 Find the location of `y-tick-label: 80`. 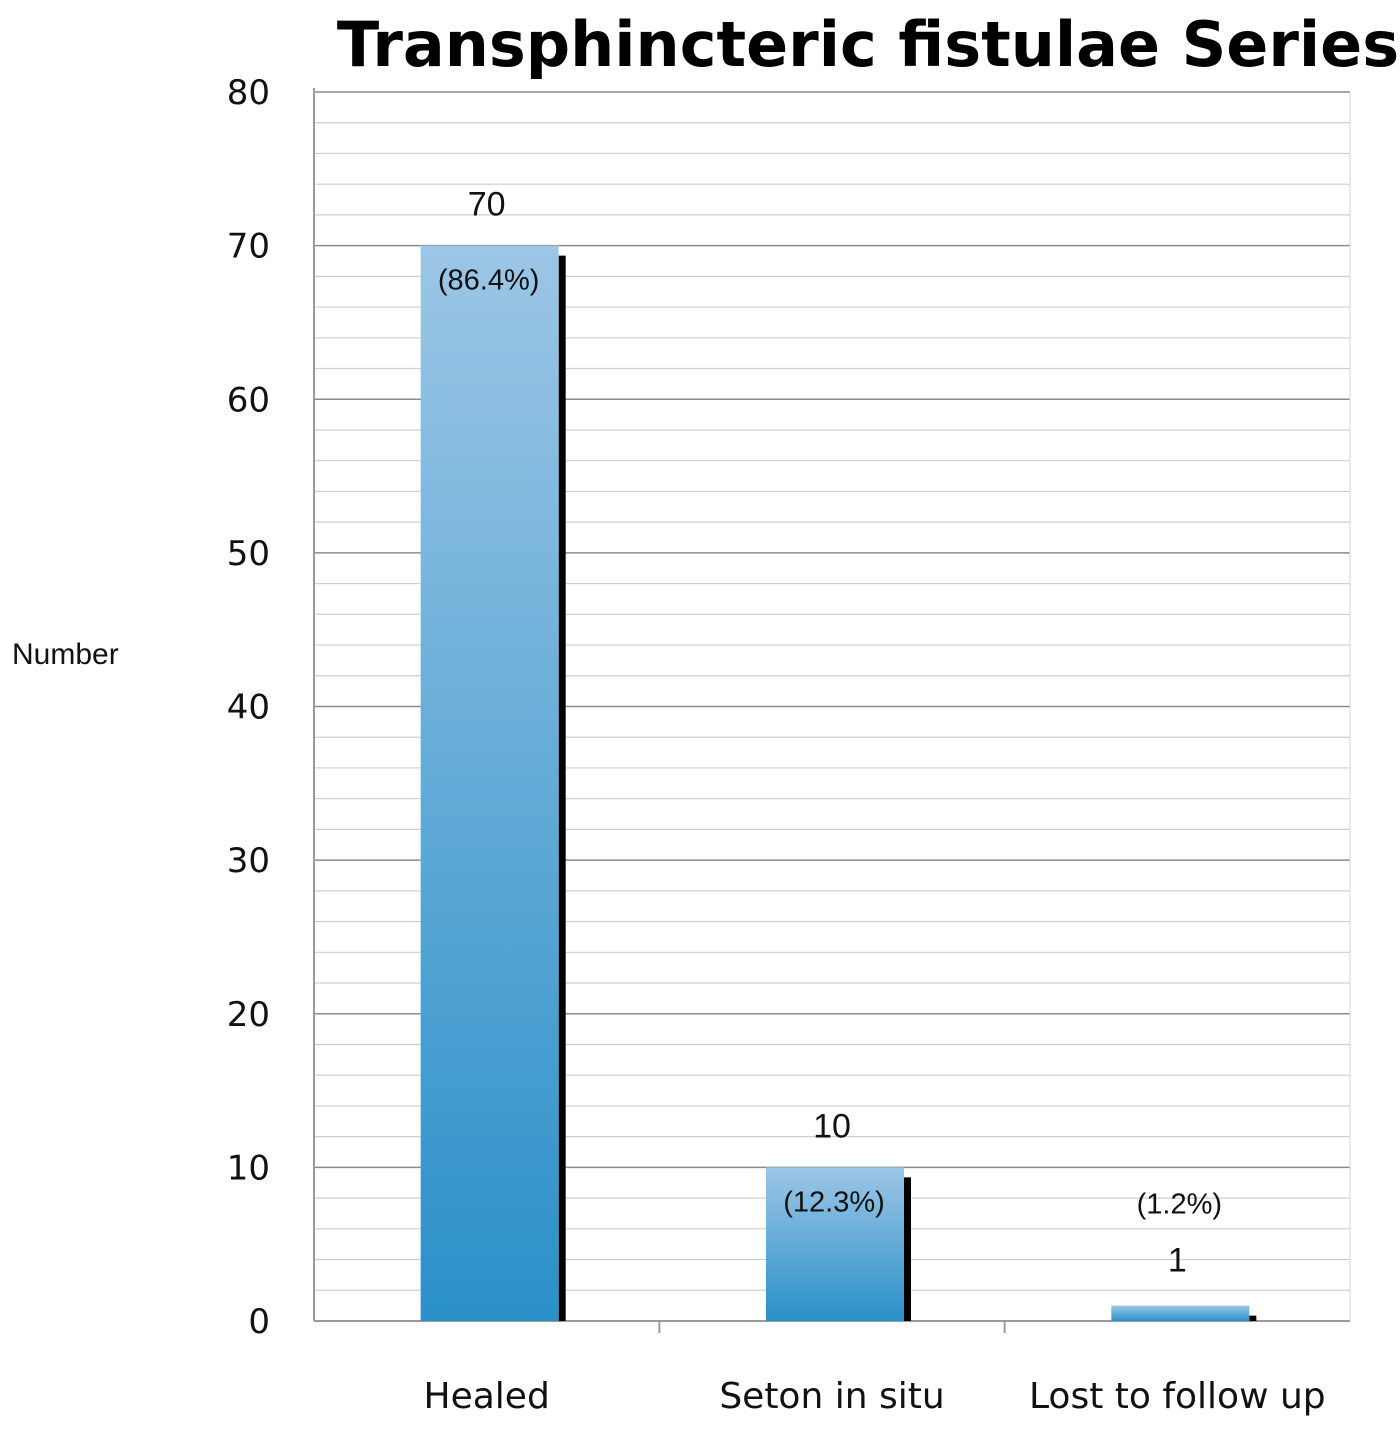

y-tick-label: 80 is located at coordinates (248, 93).